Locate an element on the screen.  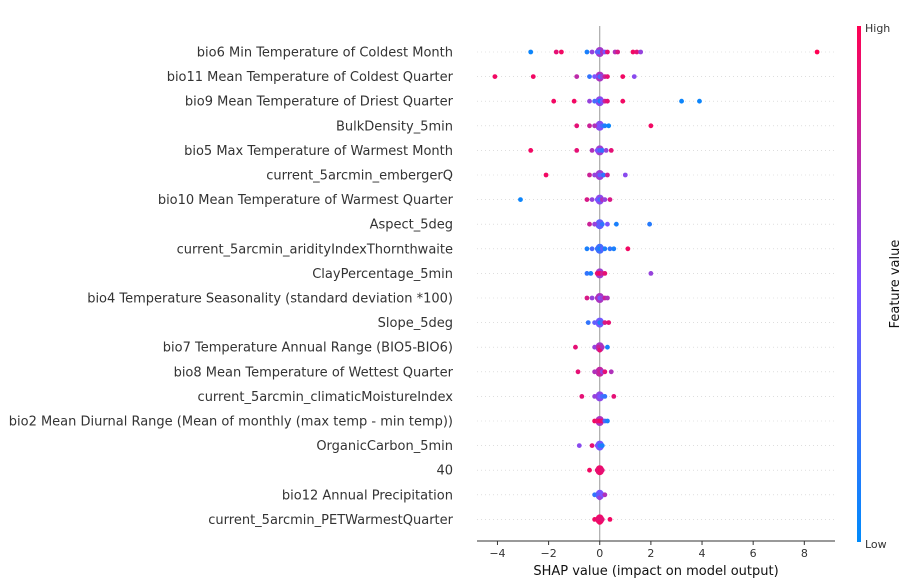
feature-label: current_5arcmin_aridityIndexThornthwaite is located at coordinates (315, 249).